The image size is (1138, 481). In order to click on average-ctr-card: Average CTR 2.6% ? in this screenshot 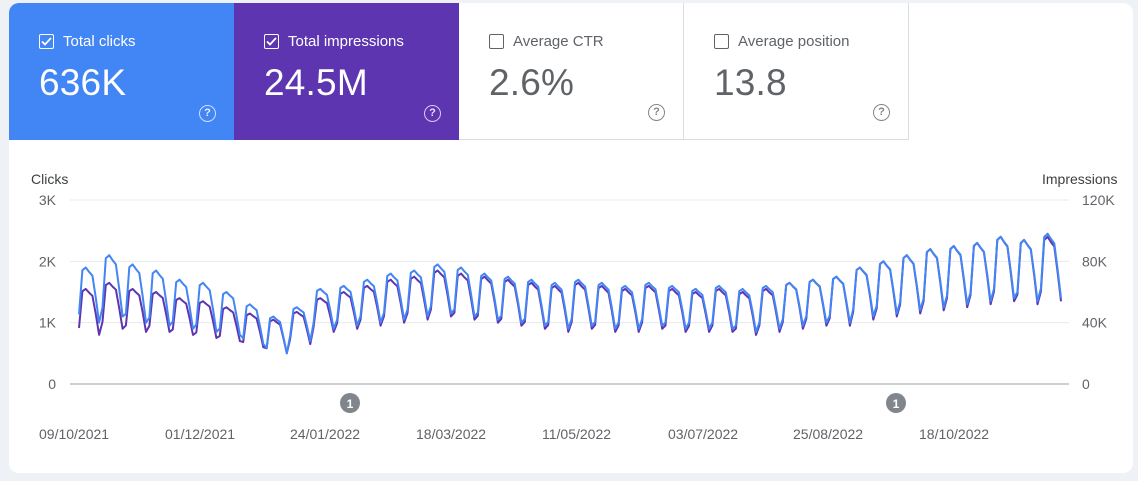, I will do `click(571, 71)`.